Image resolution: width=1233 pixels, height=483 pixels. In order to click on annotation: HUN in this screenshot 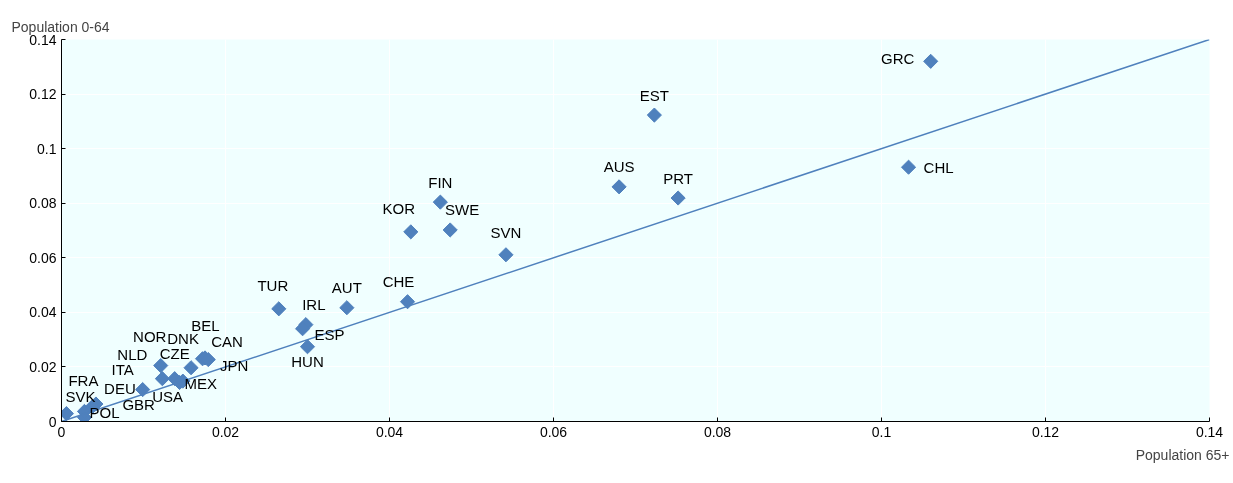, I will do `click(307, 362)`.